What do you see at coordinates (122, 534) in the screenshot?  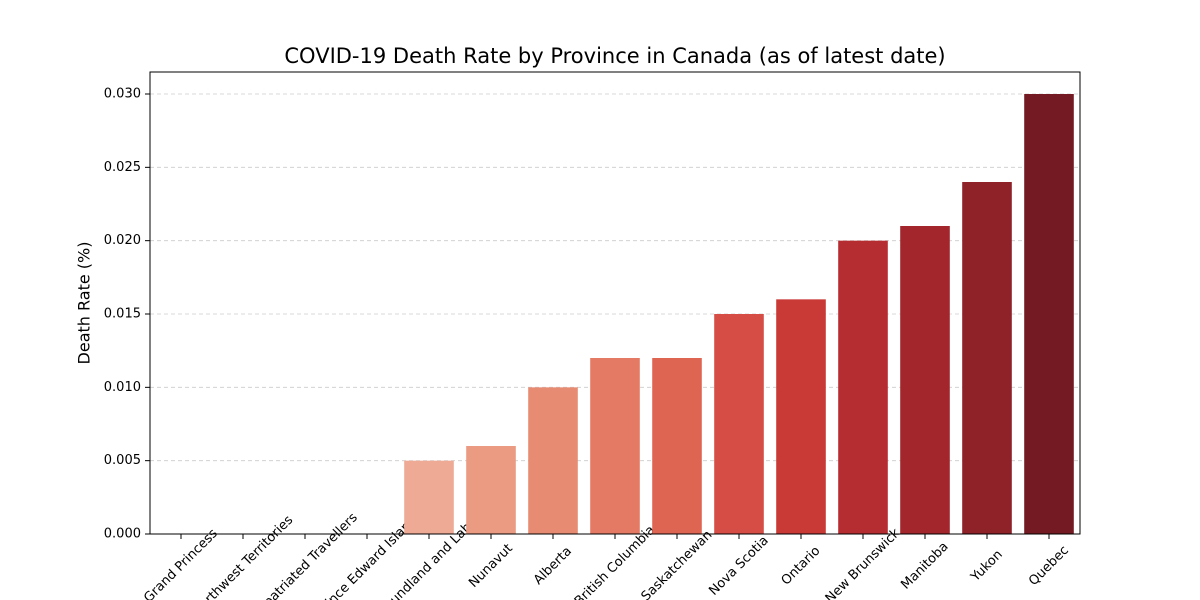 I see `y-tick-label: 0.000` at bounding box center [122, 534].